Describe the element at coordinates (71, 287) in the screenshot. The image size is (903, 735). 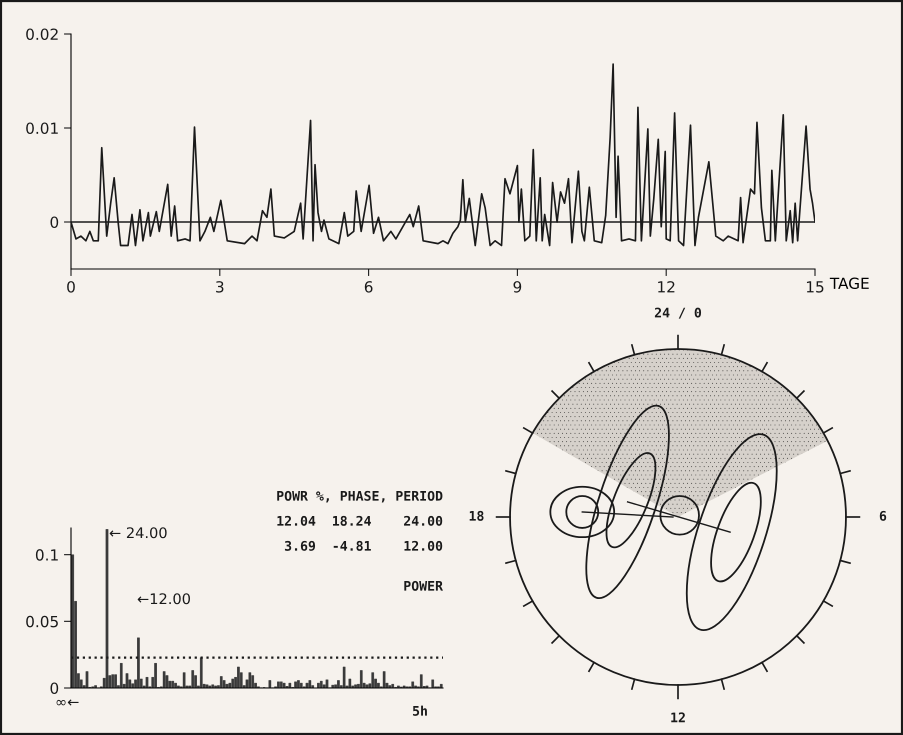
I see `x-tick-label: 0` at that location.